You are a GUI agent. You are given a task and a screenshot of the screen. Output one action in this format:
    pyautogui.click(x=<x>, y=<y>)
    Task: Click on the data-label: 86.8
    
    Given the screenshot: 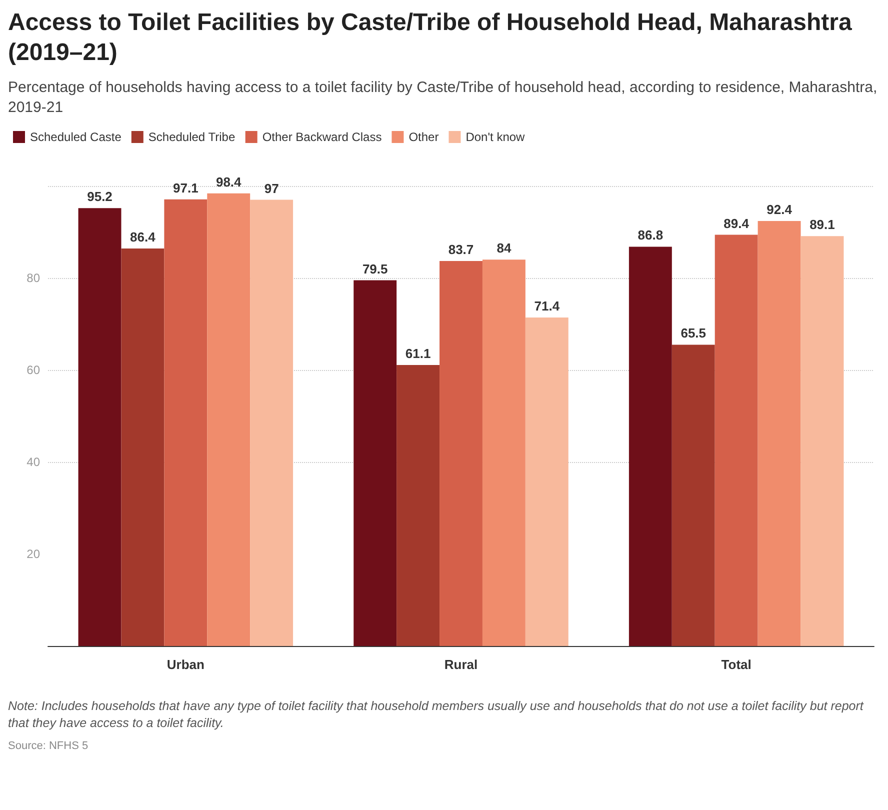 What is the action you would take?
    pyautogui.click(x=651, y=235)
    